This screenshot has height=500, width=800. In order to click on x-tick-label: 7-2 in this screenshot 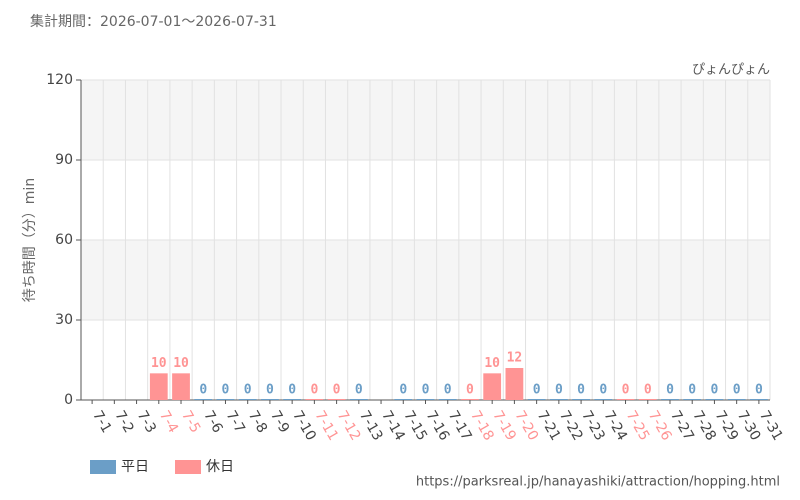, I will do `click(123, 422)`.